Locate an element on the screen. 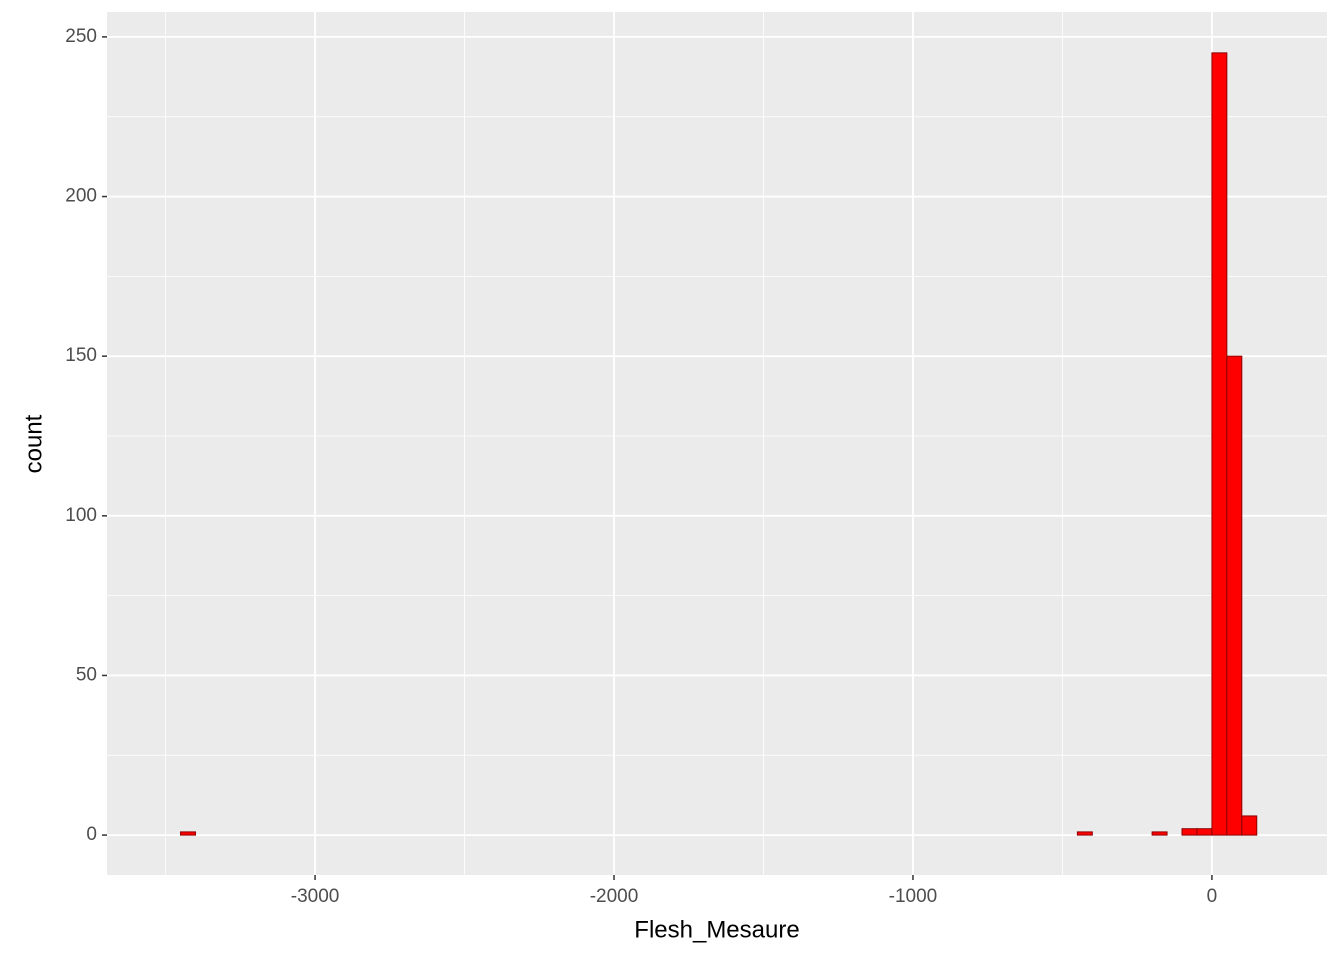  y-tick-label: 100 is located at coordinates (81, 515).